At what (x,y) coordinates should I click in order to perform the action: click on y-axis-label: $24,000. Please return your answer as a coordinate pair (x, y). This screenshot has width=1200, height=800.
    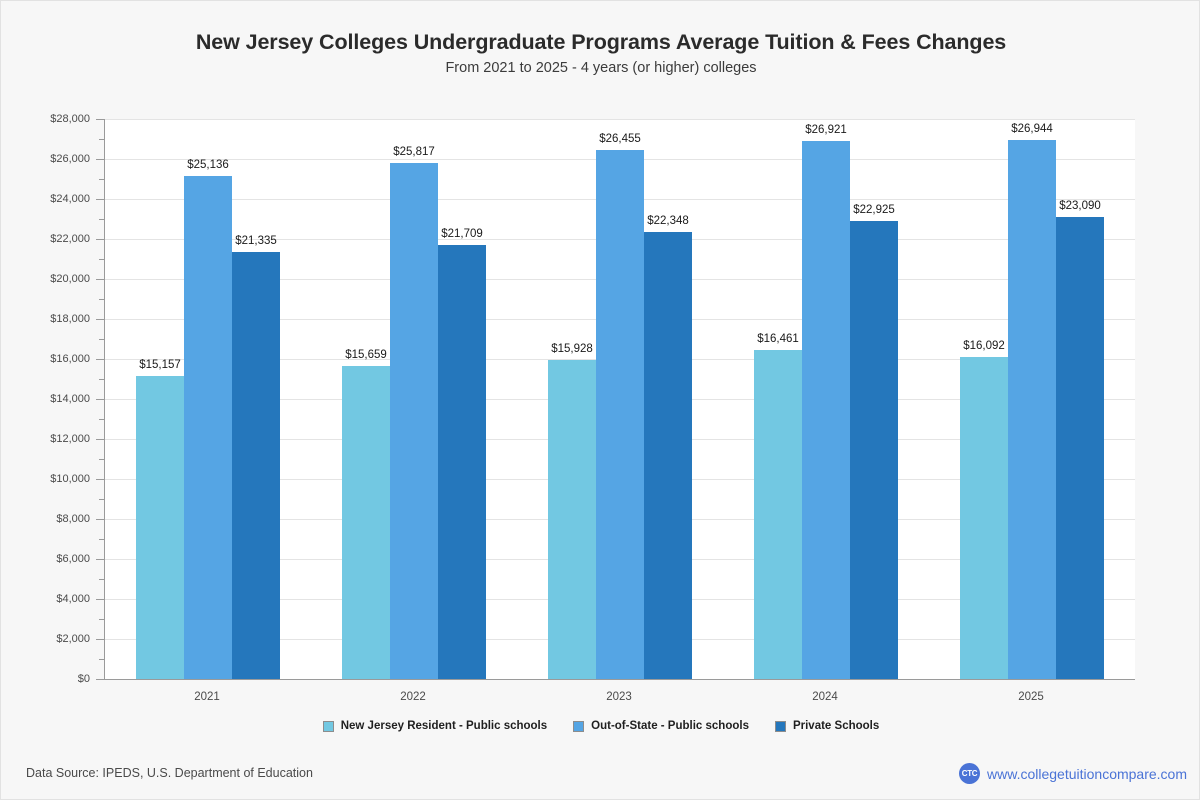
    Looking at the image, I should click on (70, 199).